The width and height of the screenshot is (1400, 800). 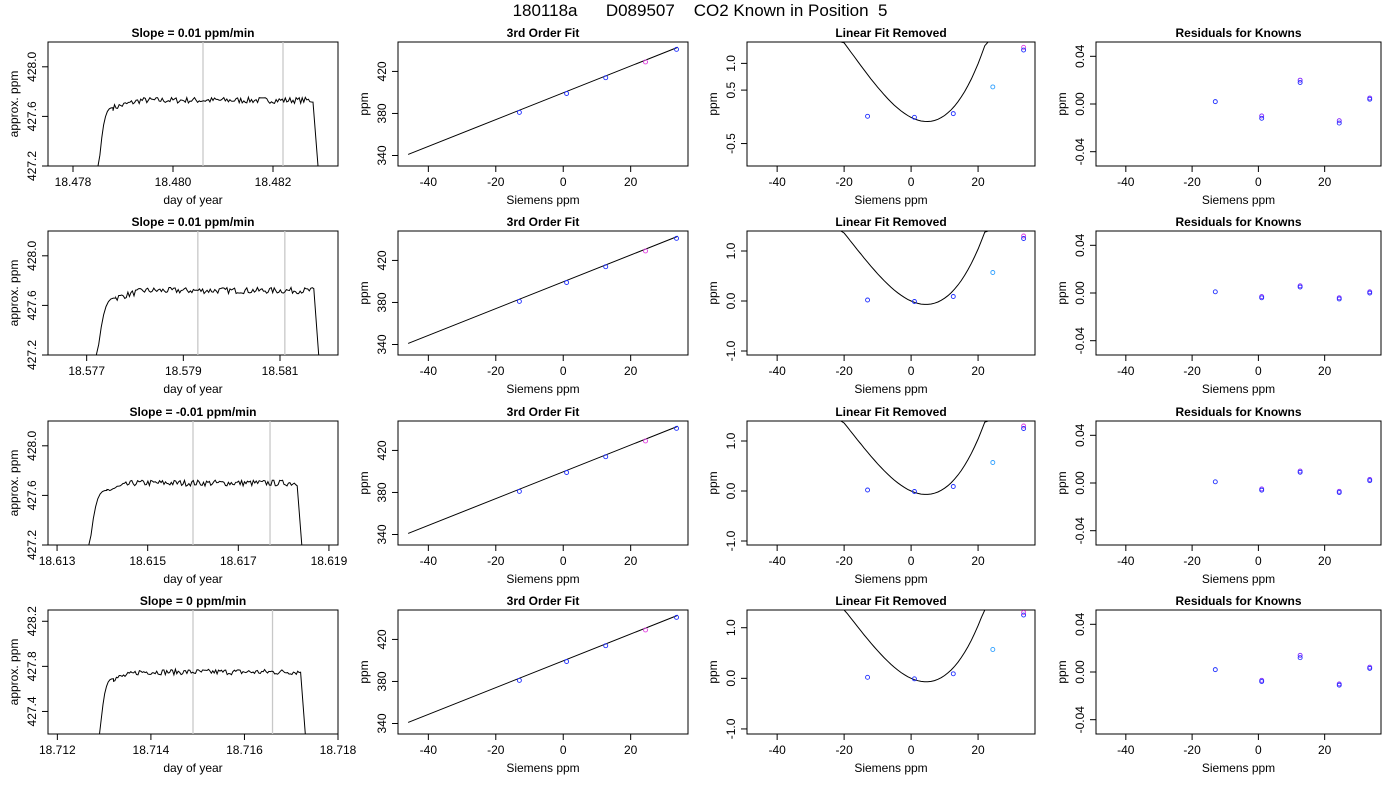 I want to click on x-tick-label: 18.714, so click(x=151, y=750).